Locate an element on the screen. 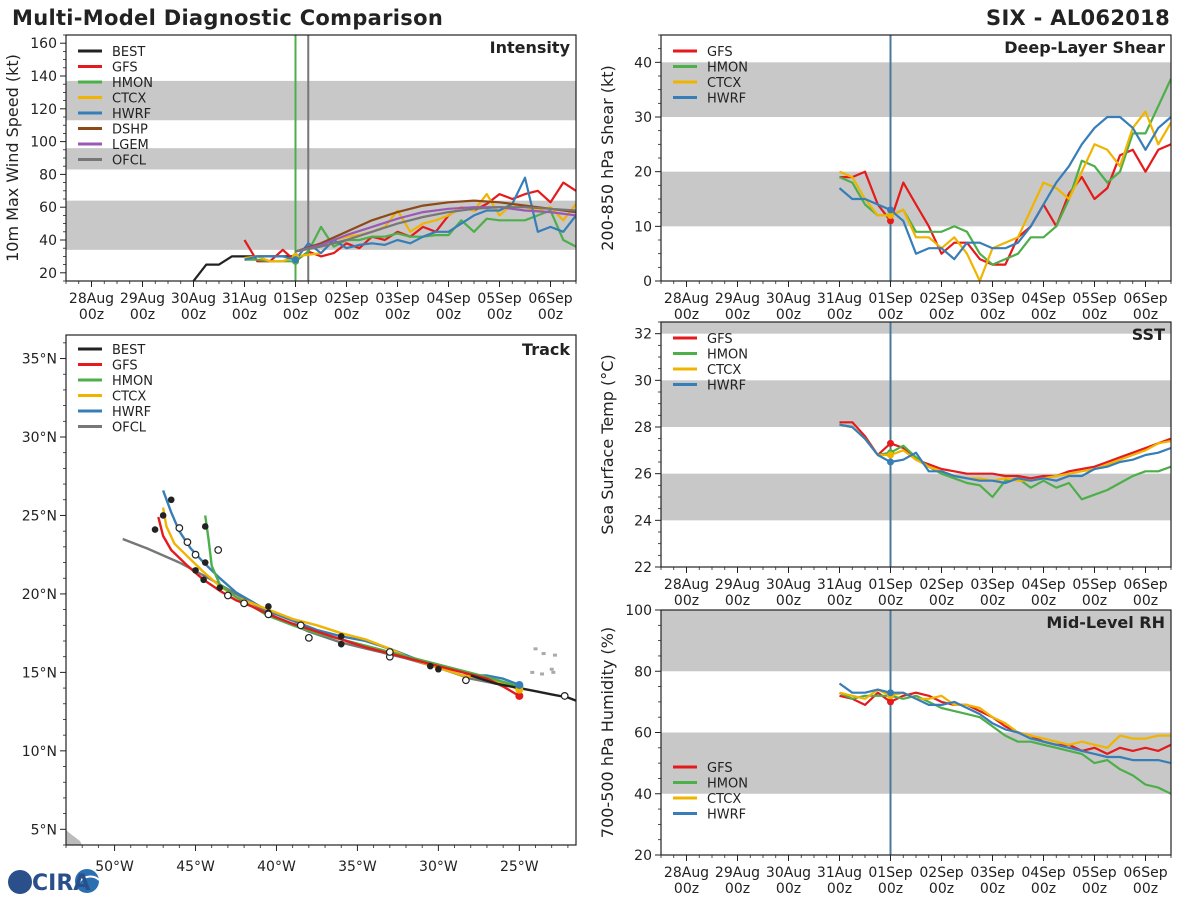 The image size is (1200, 902). y-tick-label: 35°N is located at coordinates (39, 360).